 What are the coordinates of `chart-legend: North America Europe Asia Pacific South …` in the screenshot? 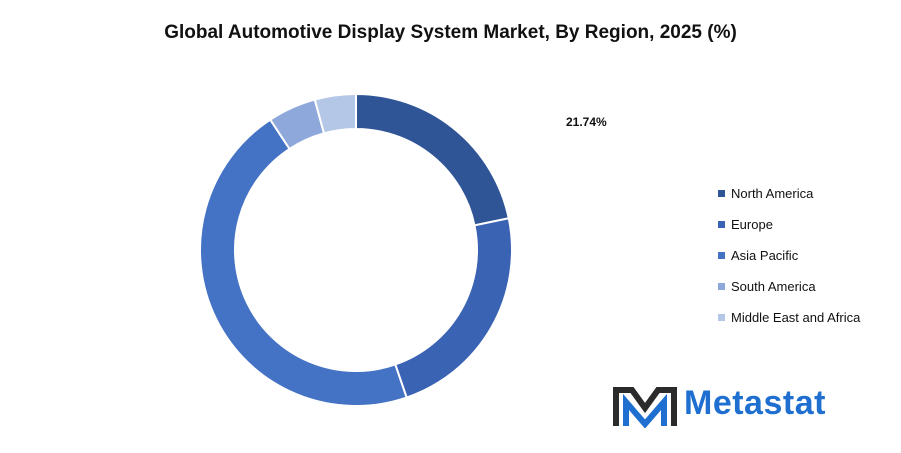 It's located at (789, 255).